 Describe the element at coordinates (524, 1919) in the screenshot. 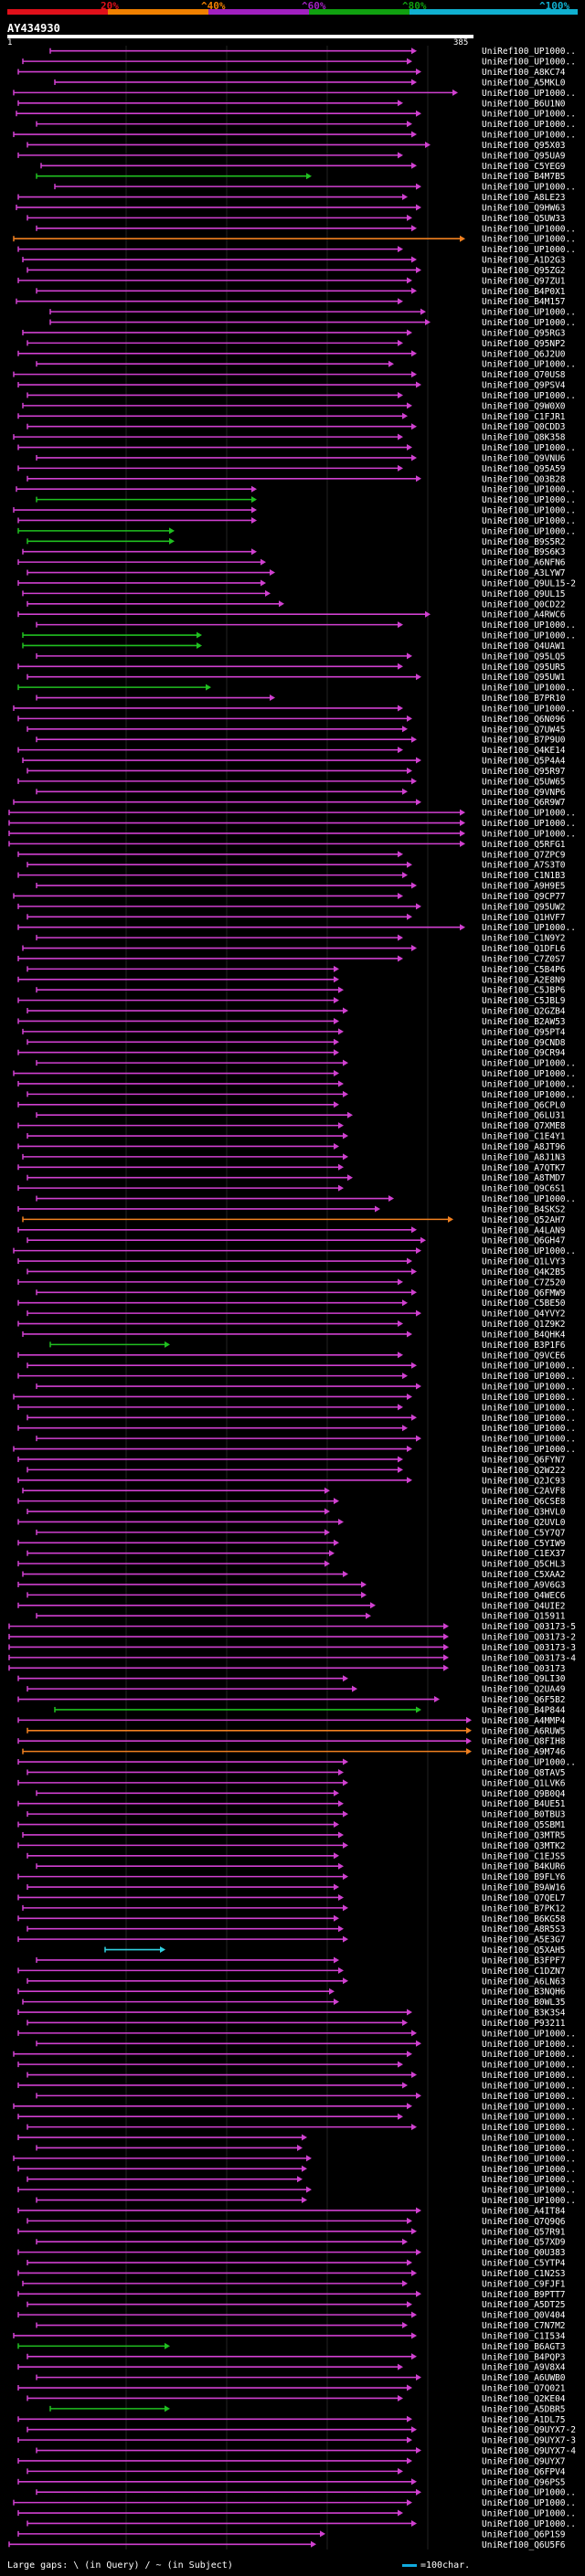

I see `hit-label: UniRef100_B6KG58` at that location.